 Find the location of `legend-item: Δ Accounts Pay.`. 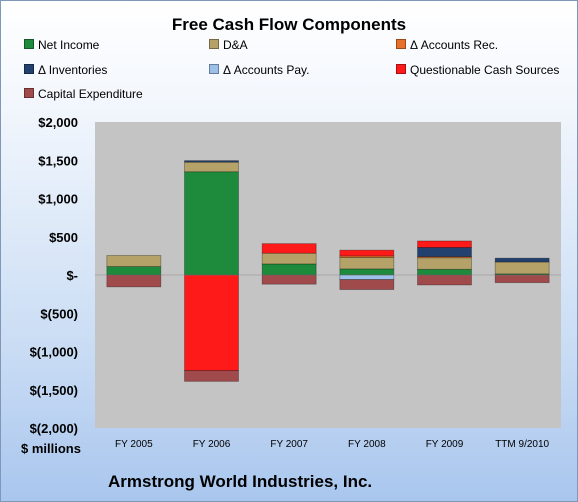

legend-item: Δ Accounts Pay. is located at coordinates (259, 70).